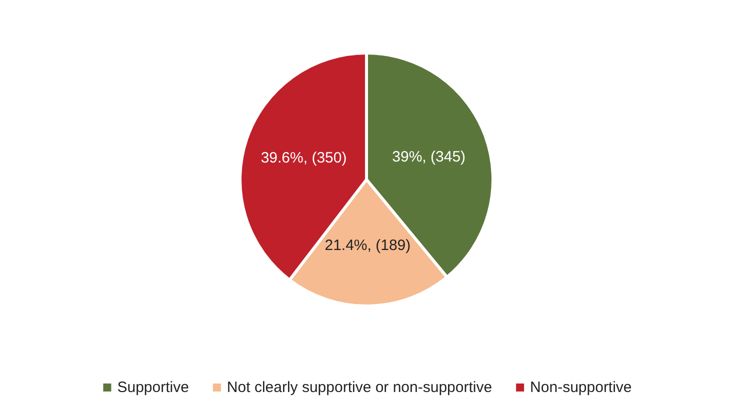  Describe the element at coordinates (153, 387) in the screenshot. I see `legend-label: Supportive` at that location.